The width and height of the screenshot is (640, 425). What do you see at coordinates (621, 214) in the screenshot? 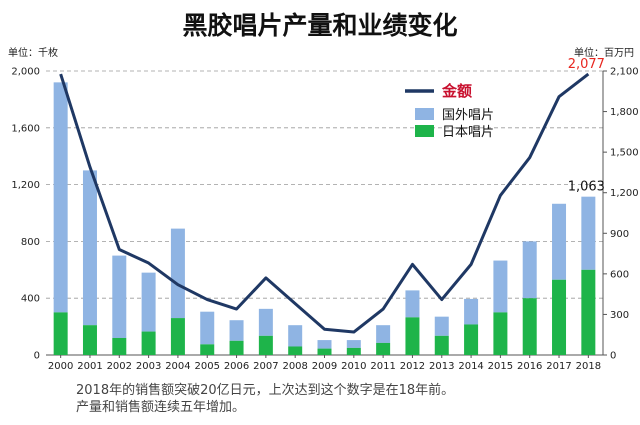
I see `right-axis: 0 300 600 900 1,200 1,500 1,800 2,100` at bounding box center [621, 214].